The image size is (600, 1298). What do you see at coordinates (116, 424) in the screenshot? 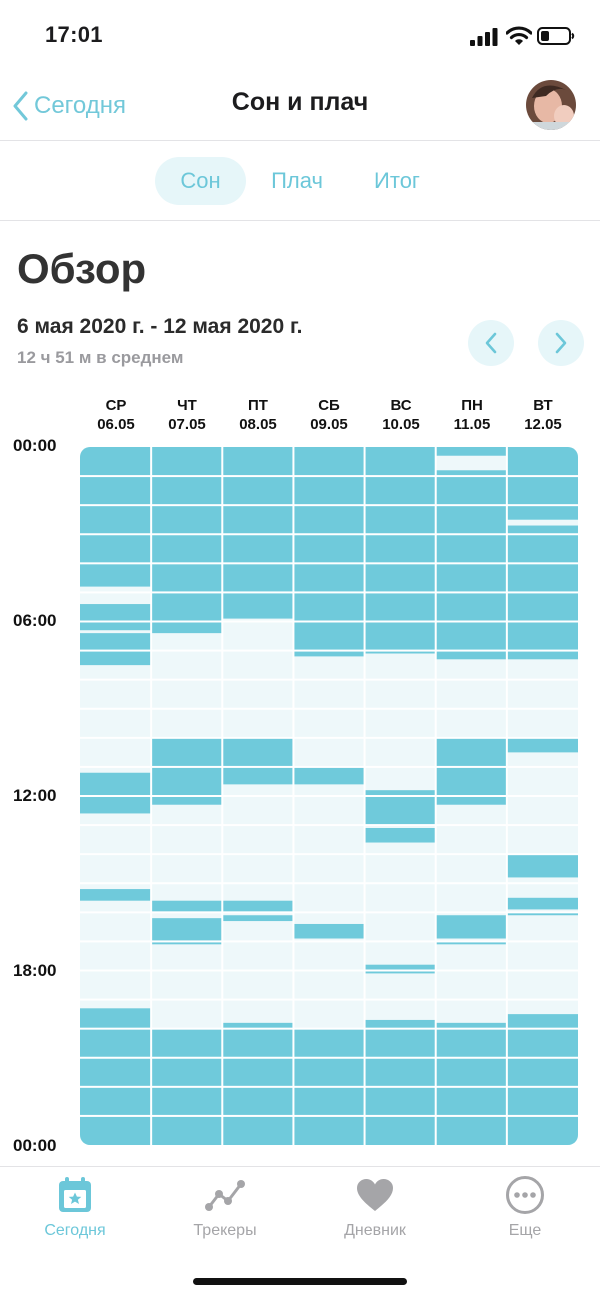
I see `date-label: 06.05` at bounding box center [116, 424].